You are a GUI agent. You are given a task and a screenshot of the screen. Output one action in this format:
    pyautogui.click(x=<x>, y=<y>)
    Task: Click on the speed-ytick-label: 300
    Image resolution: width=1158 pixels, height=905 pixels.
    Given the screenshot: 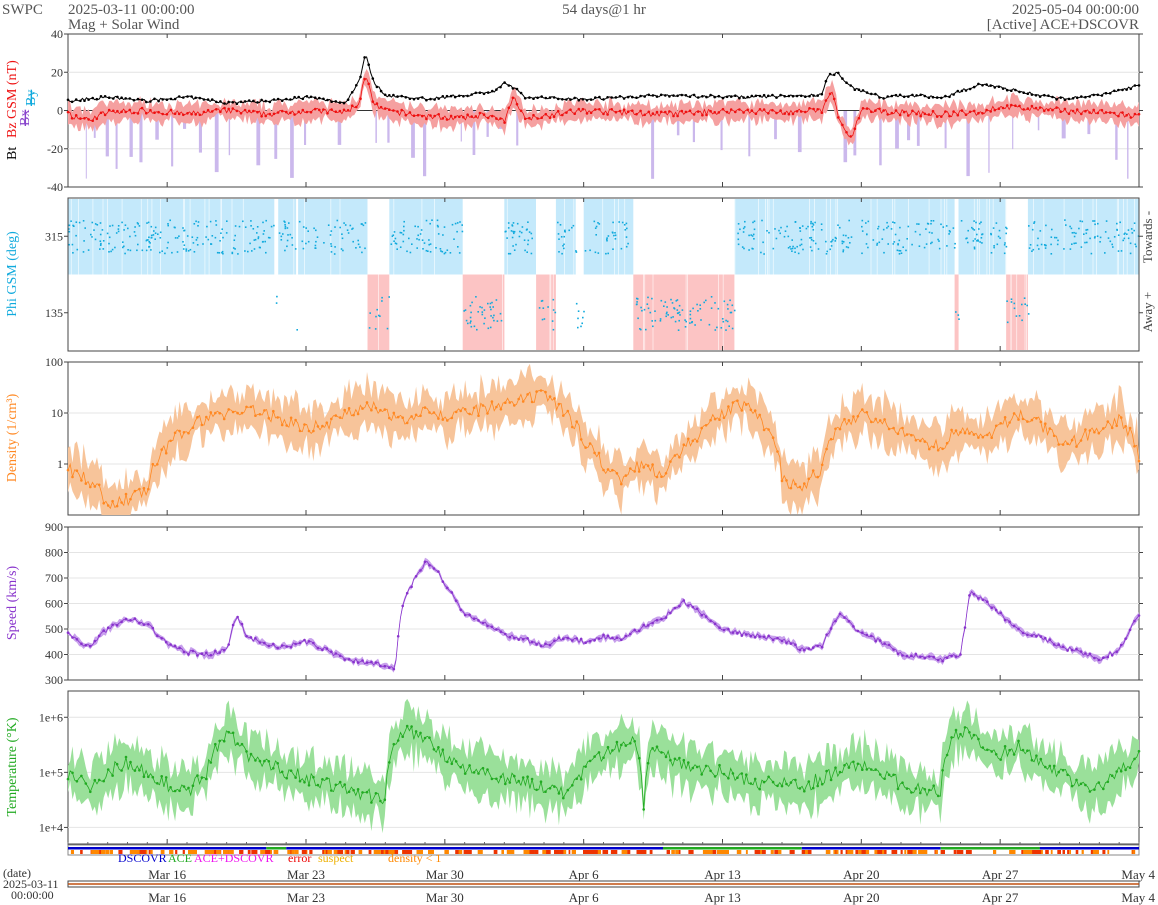 What is the action you would take?
    pyautogui.click(x=54, y=680)
    